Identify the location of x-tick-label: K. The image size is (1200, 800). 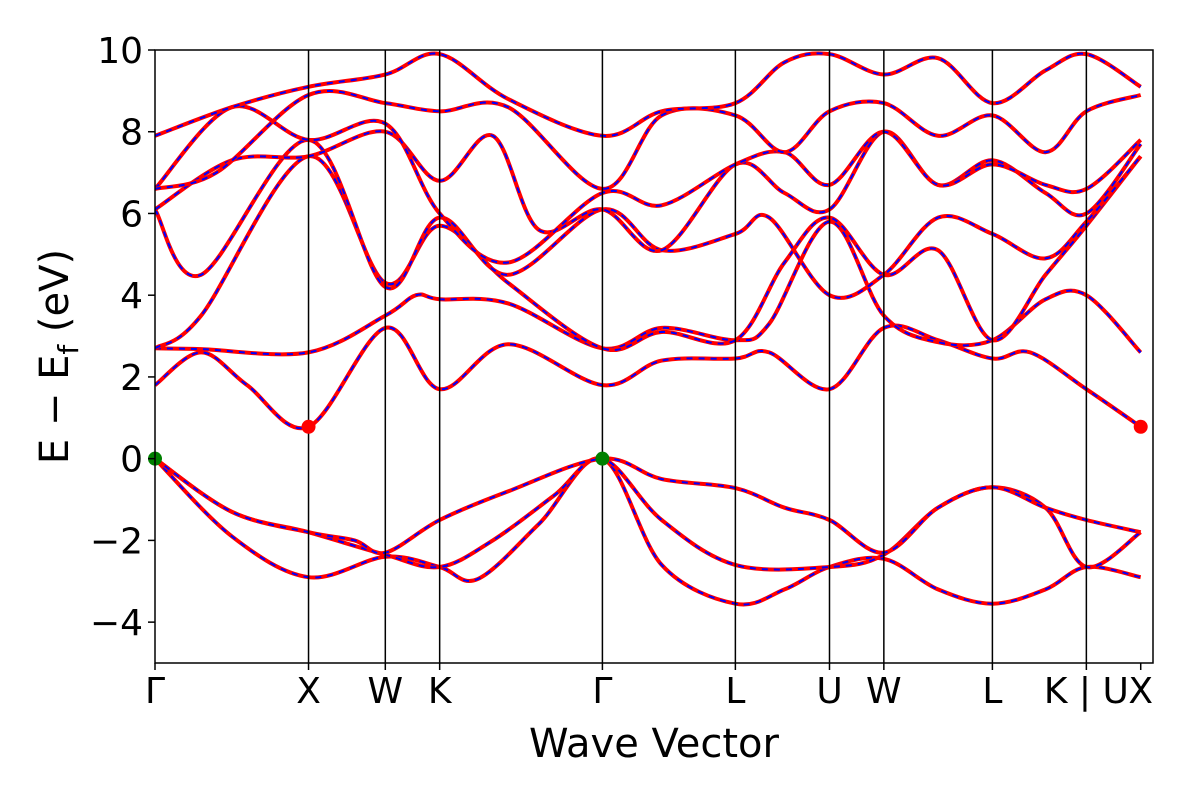
(440, 691).